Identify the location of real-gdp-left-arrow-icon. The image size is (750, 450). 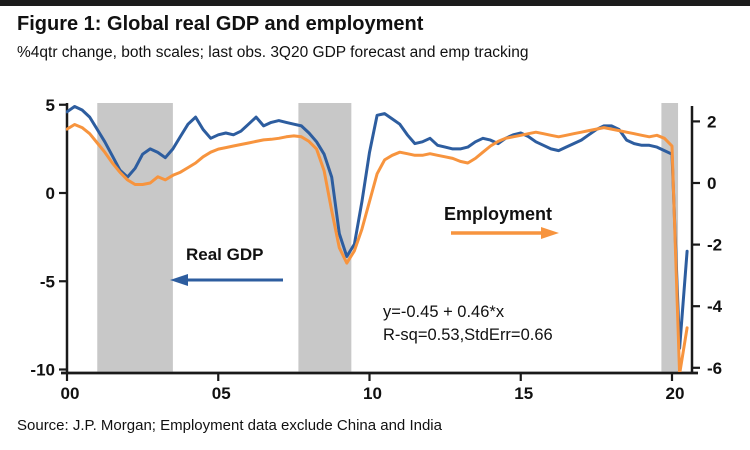
(226, 280).